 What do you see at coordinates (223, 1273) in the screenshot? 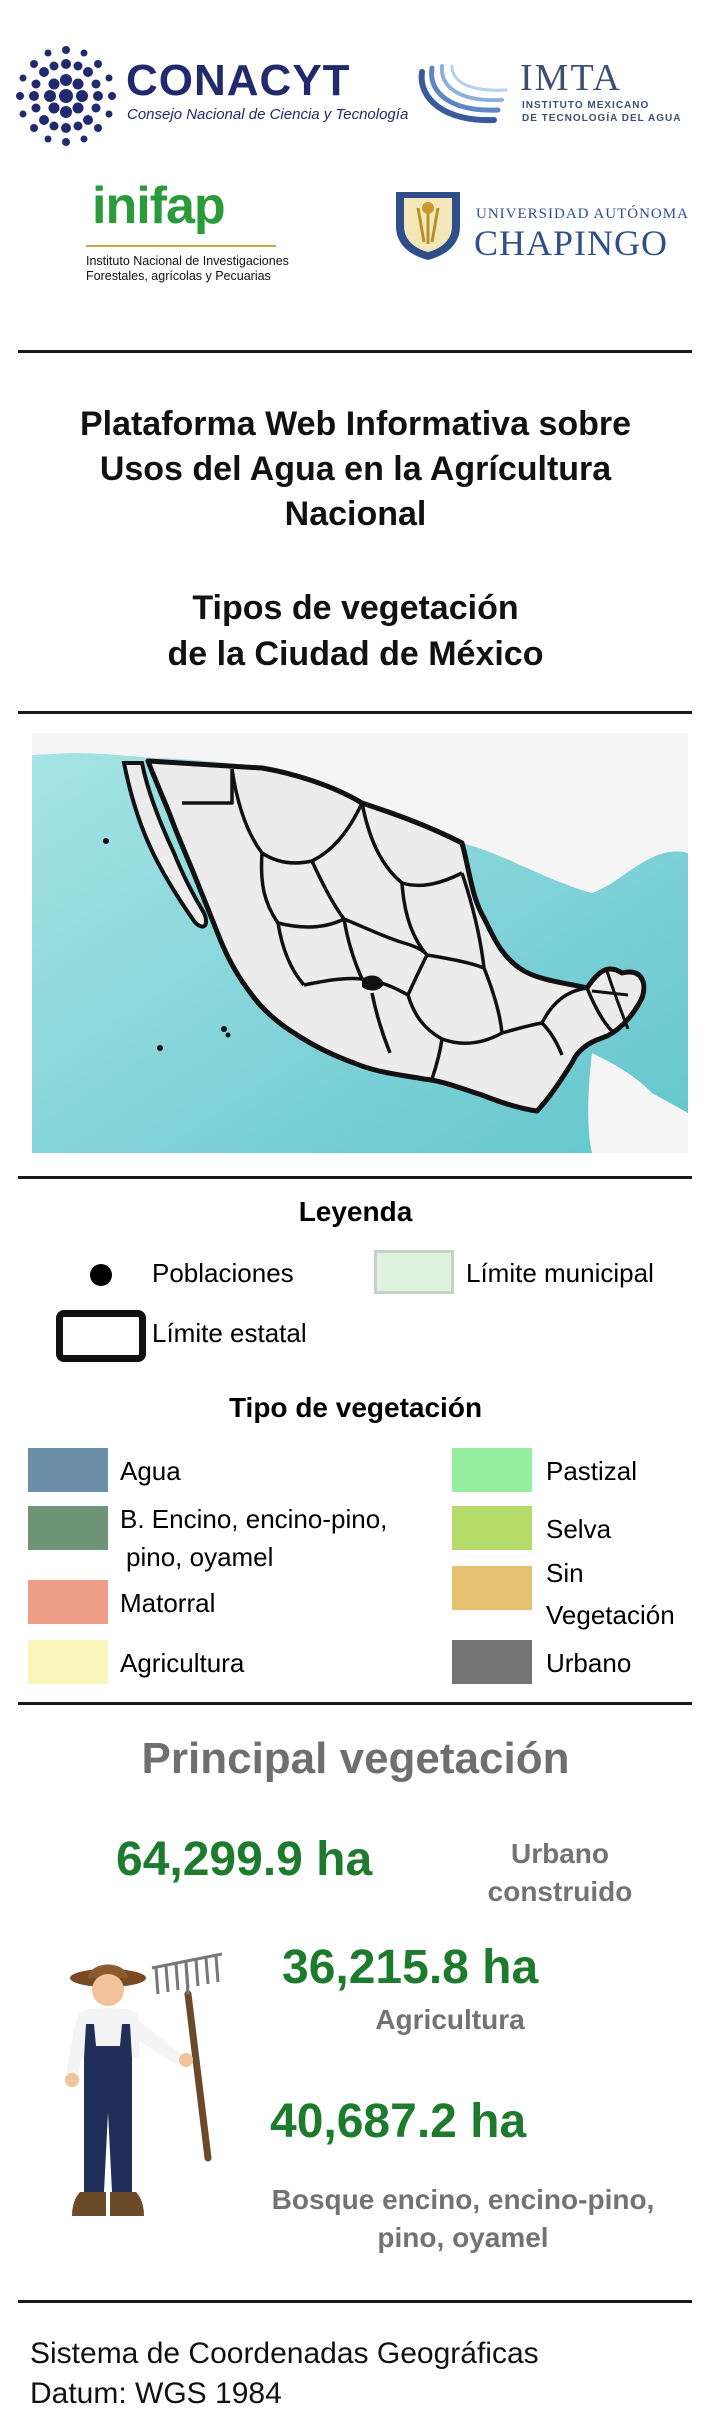
I see `legend-poblaciones: Poblaciones` at bounding box center [223, 1273].